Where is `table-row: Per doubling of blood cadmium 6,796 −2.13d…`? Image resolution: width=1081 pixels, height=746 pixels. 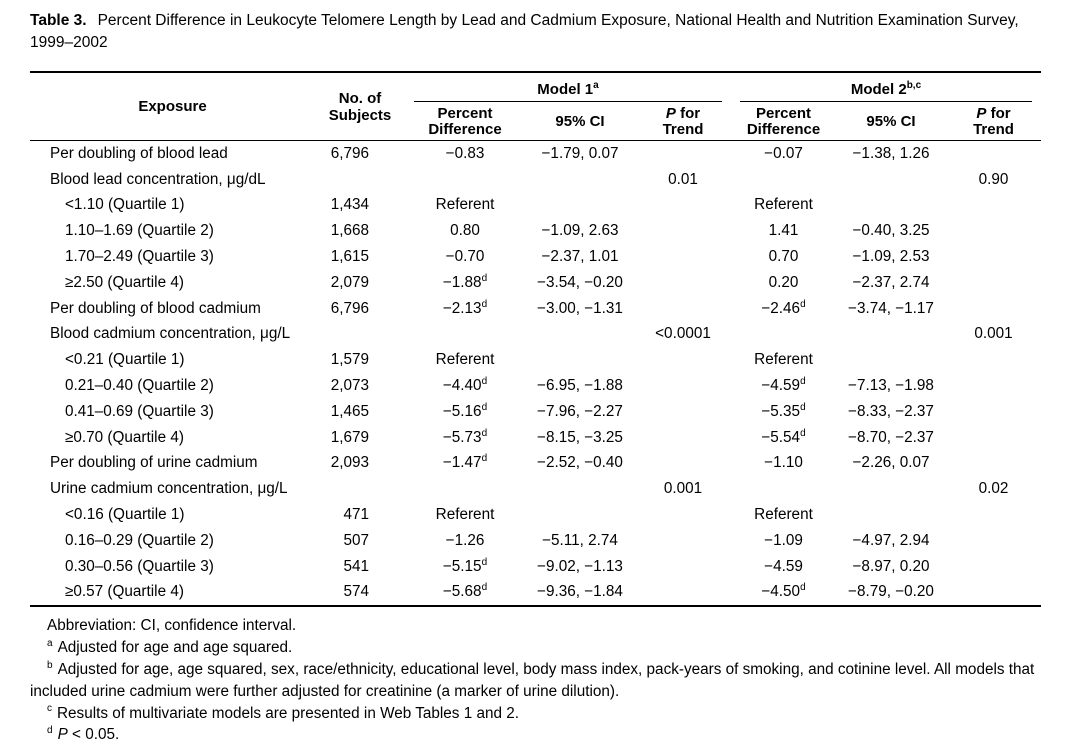 table-row: Per doubling of blood cadmium 6,796 −2.13d… is located at coordinates (535, 309).